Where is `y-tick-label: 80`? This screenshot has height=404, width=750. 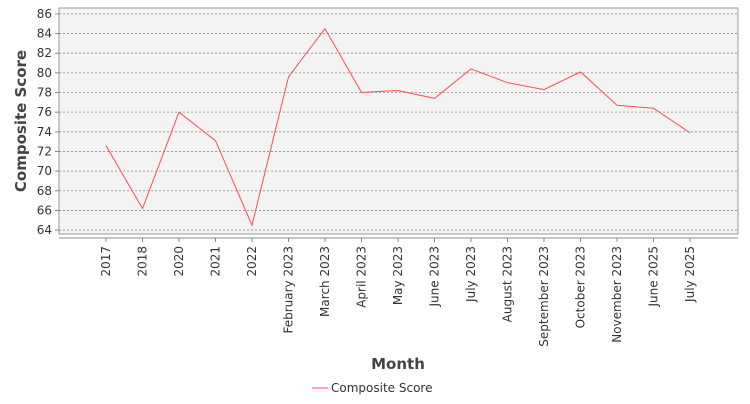
y-tick-label: 80 is located at coordinates (44, 73).